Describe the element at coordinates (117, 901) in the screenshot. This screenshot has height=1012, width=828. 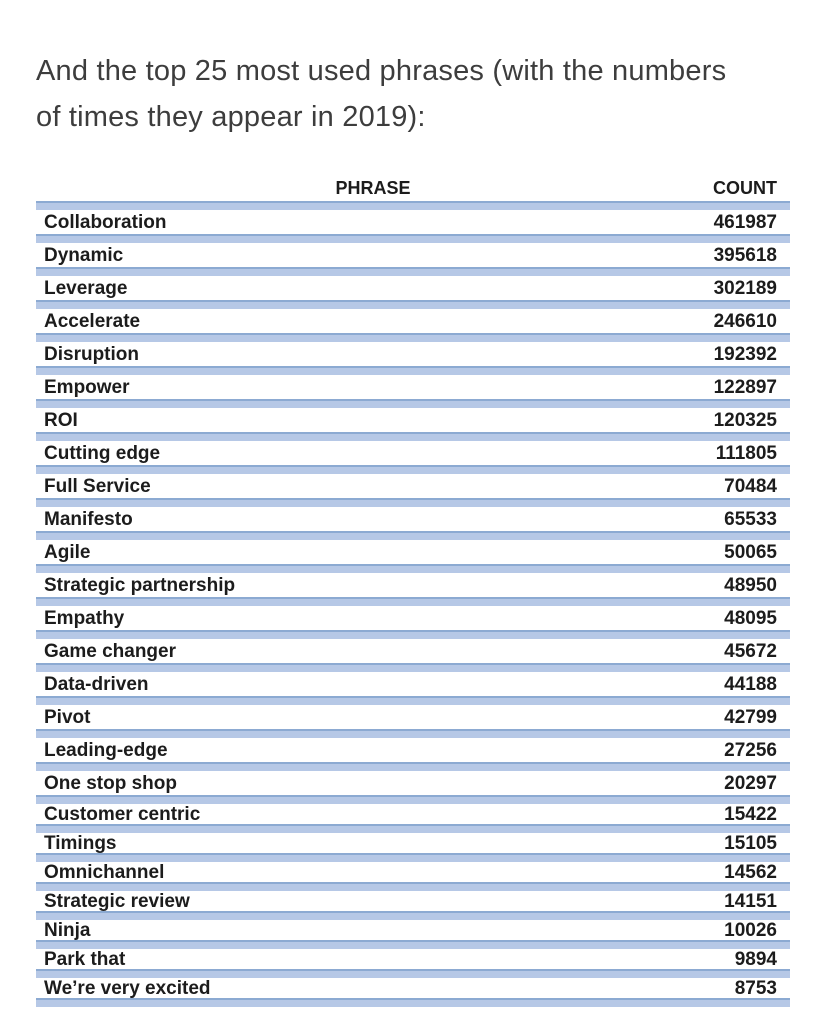
I see `phrase-cell: Strategic review` at that location.